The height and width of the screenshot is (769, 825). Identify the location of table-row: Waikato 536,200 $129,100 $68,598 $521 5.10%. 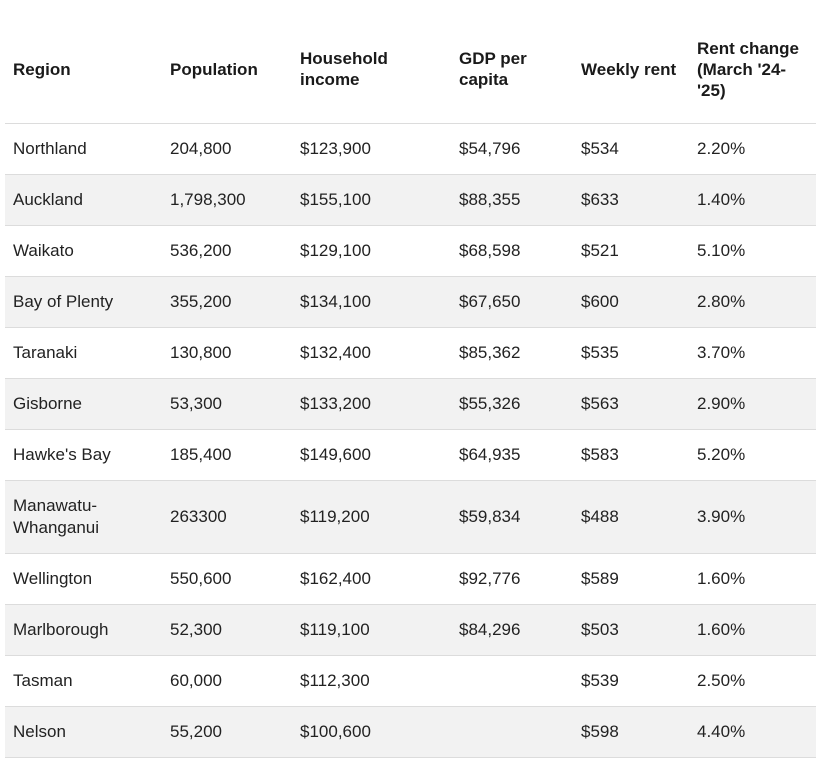
(410, 251).